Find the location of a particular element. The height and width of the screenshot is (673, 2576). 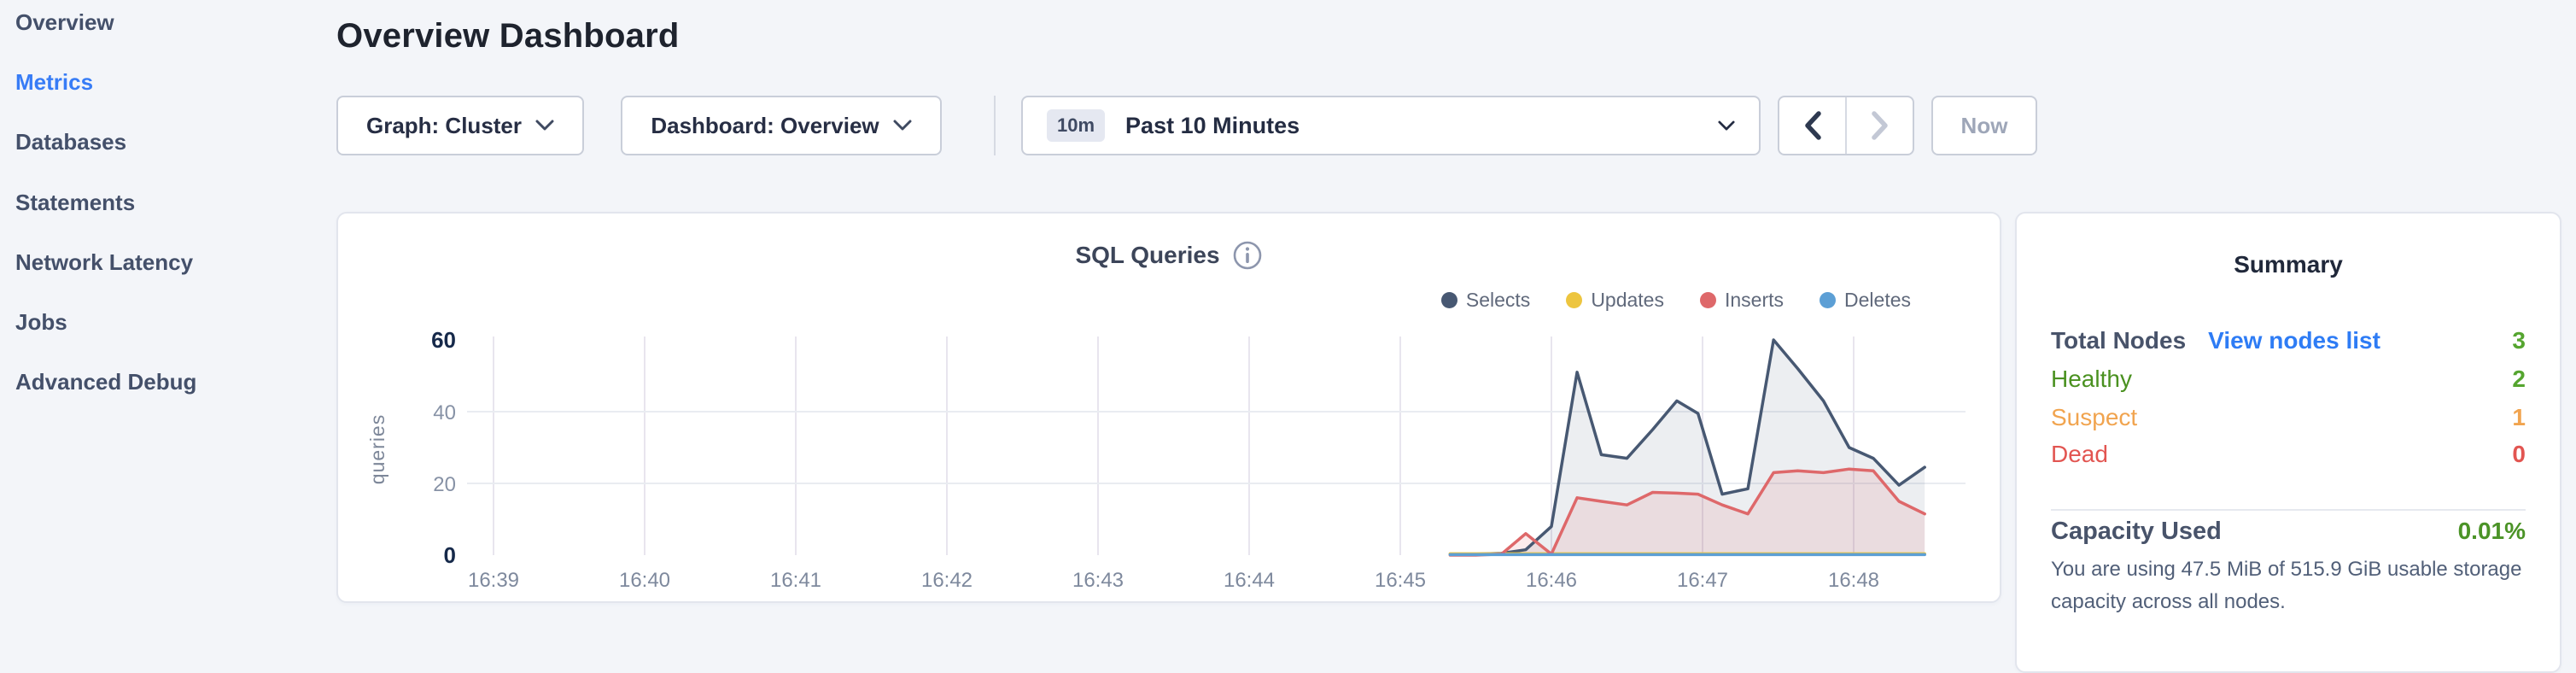

svg-text: queries is located at coordinates (377, 449).